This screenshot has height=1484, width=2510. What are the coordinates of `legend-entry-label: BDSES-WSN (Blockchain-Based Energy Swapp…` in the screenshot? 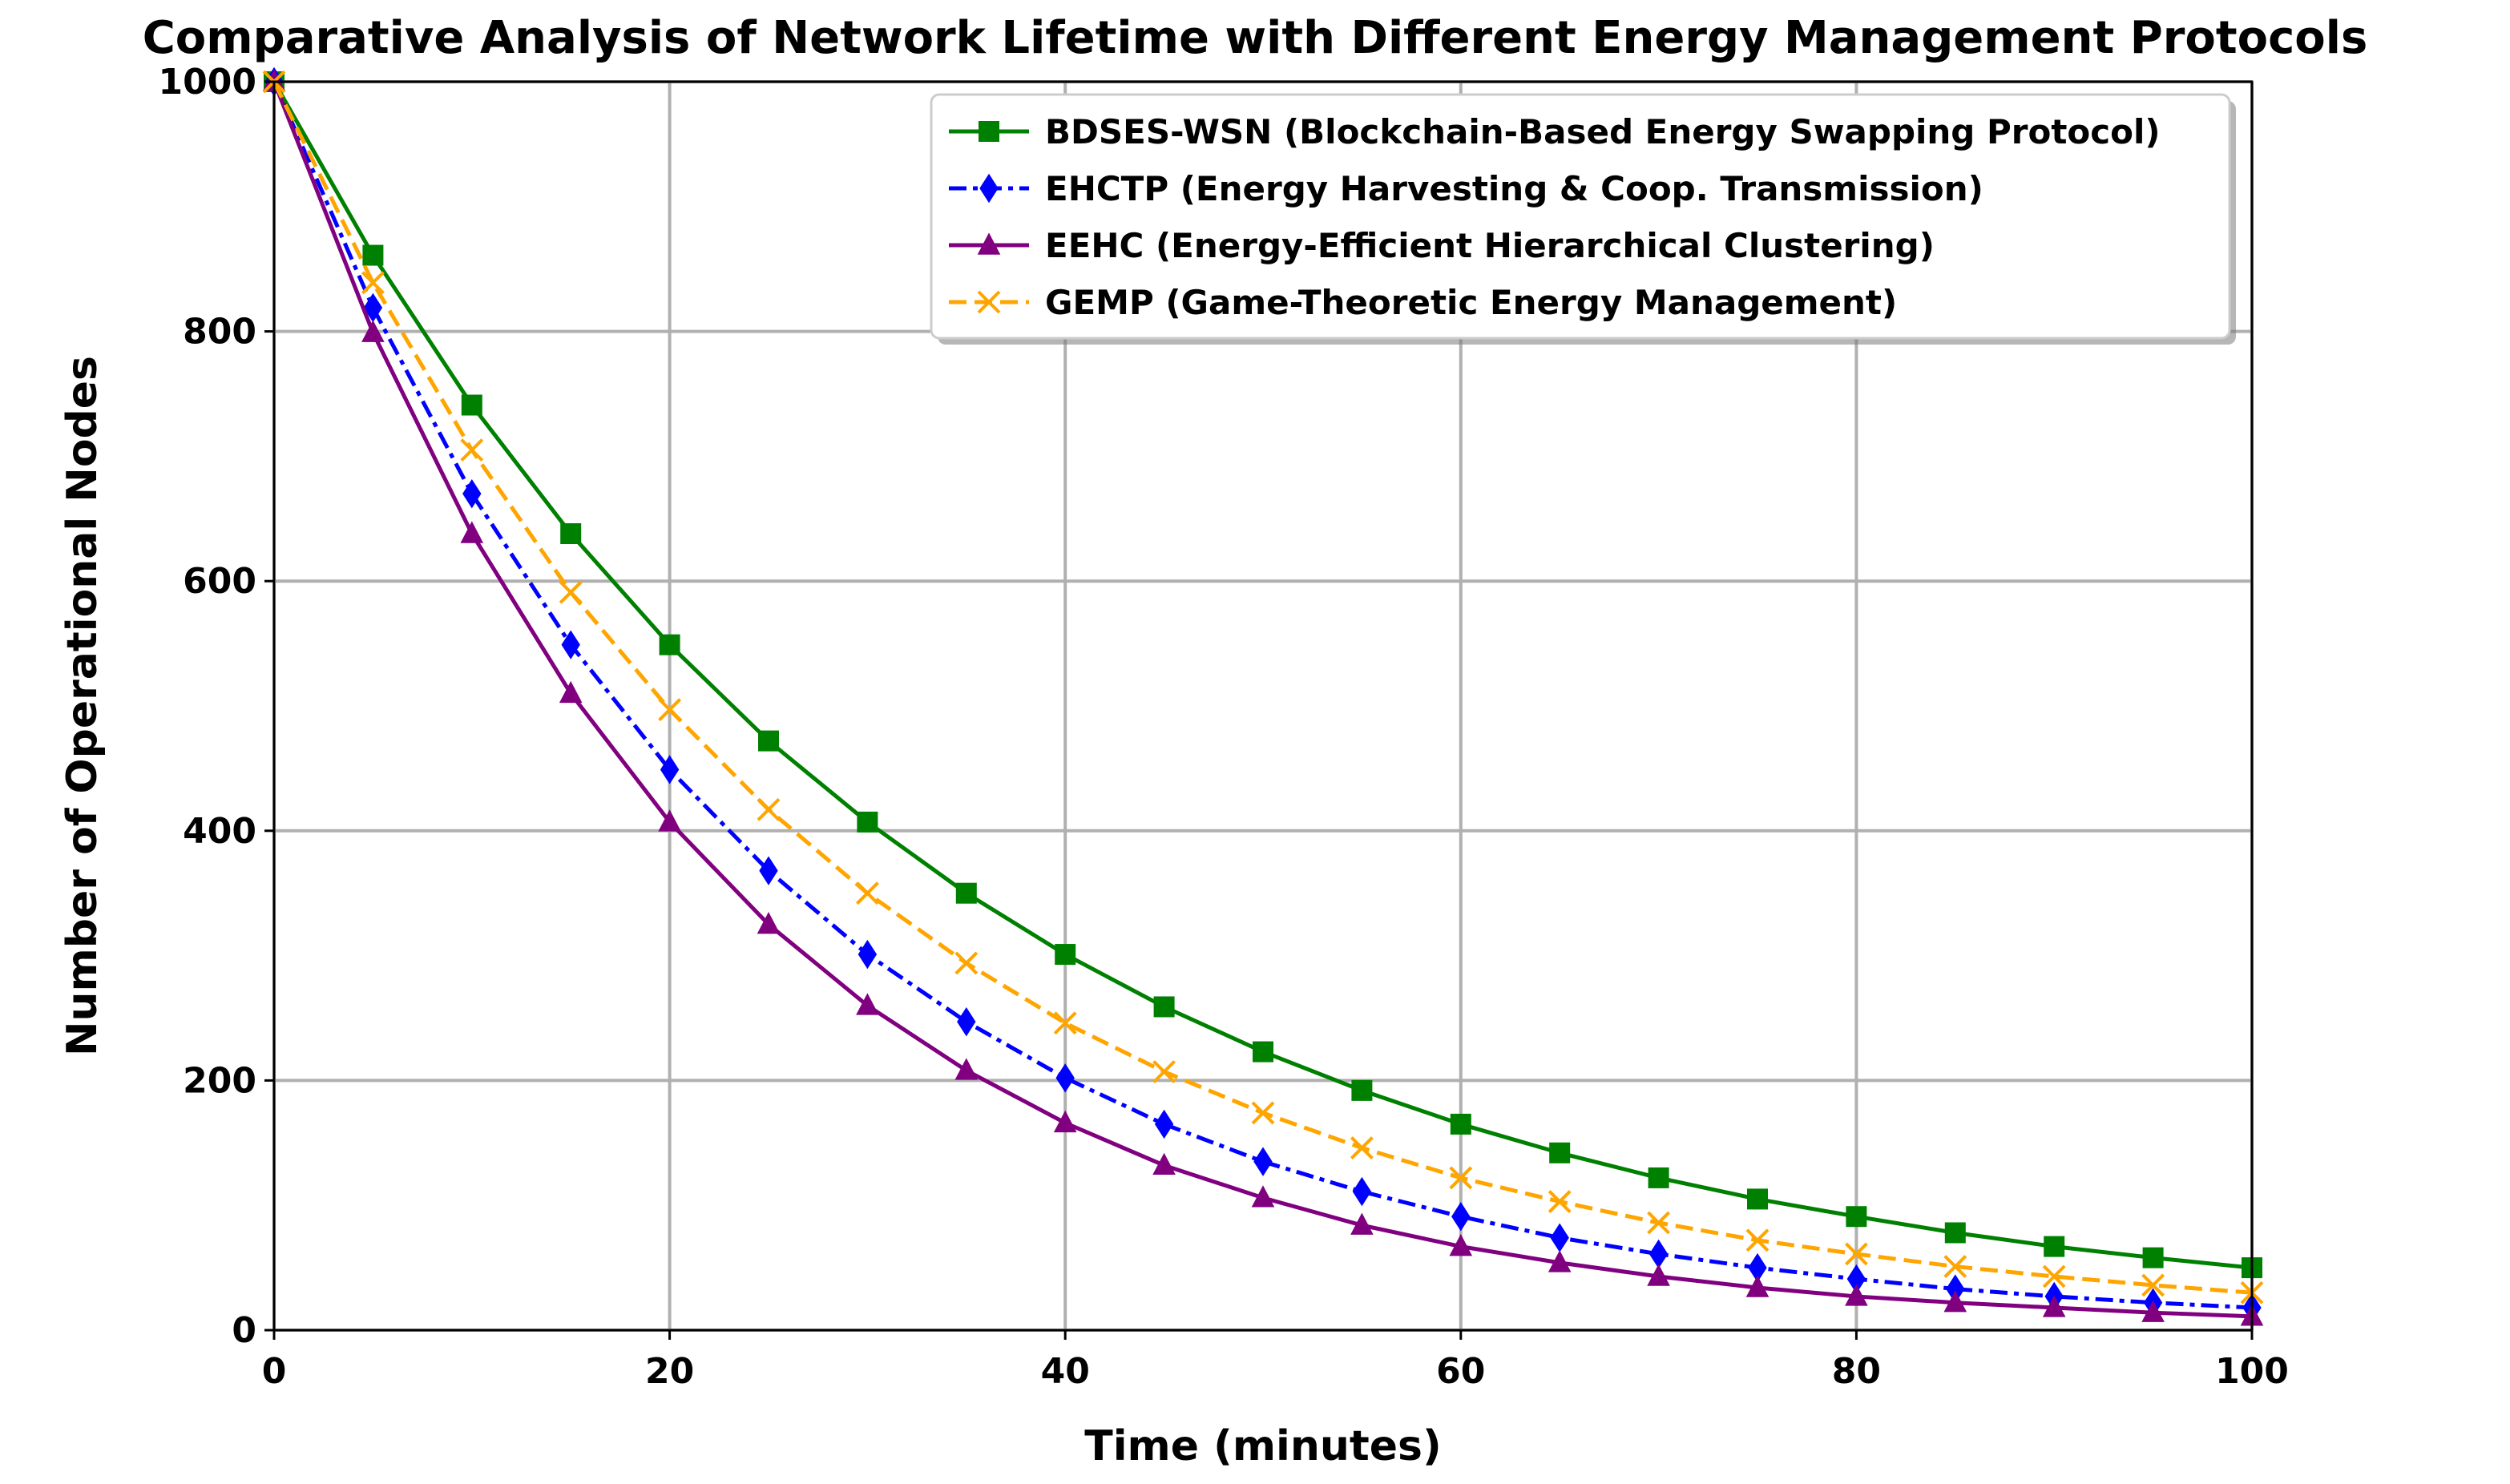 It's located at (1603, 132).